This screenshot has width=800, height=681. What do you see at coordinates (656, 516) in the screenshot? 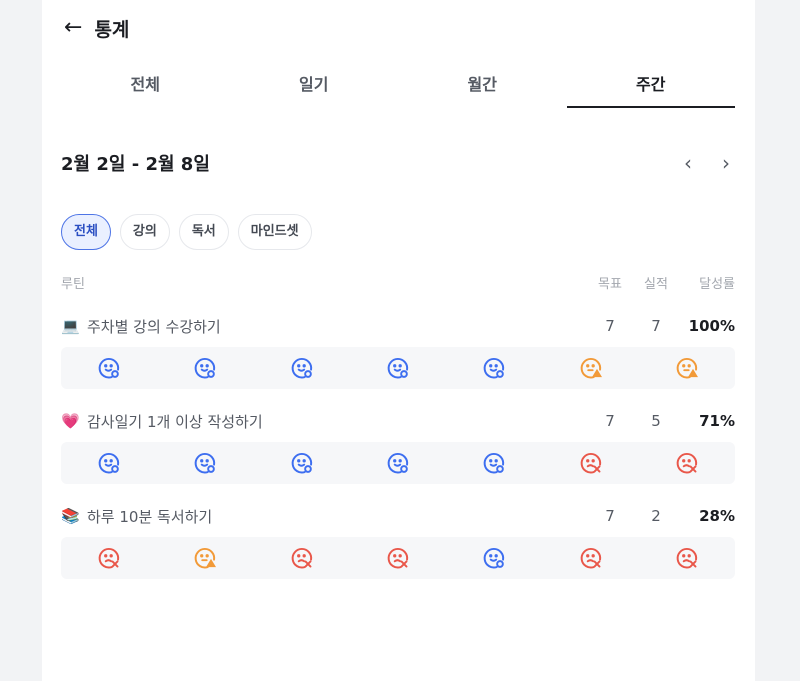
I see `actual-value: 2` at bounding box center [656, 516].